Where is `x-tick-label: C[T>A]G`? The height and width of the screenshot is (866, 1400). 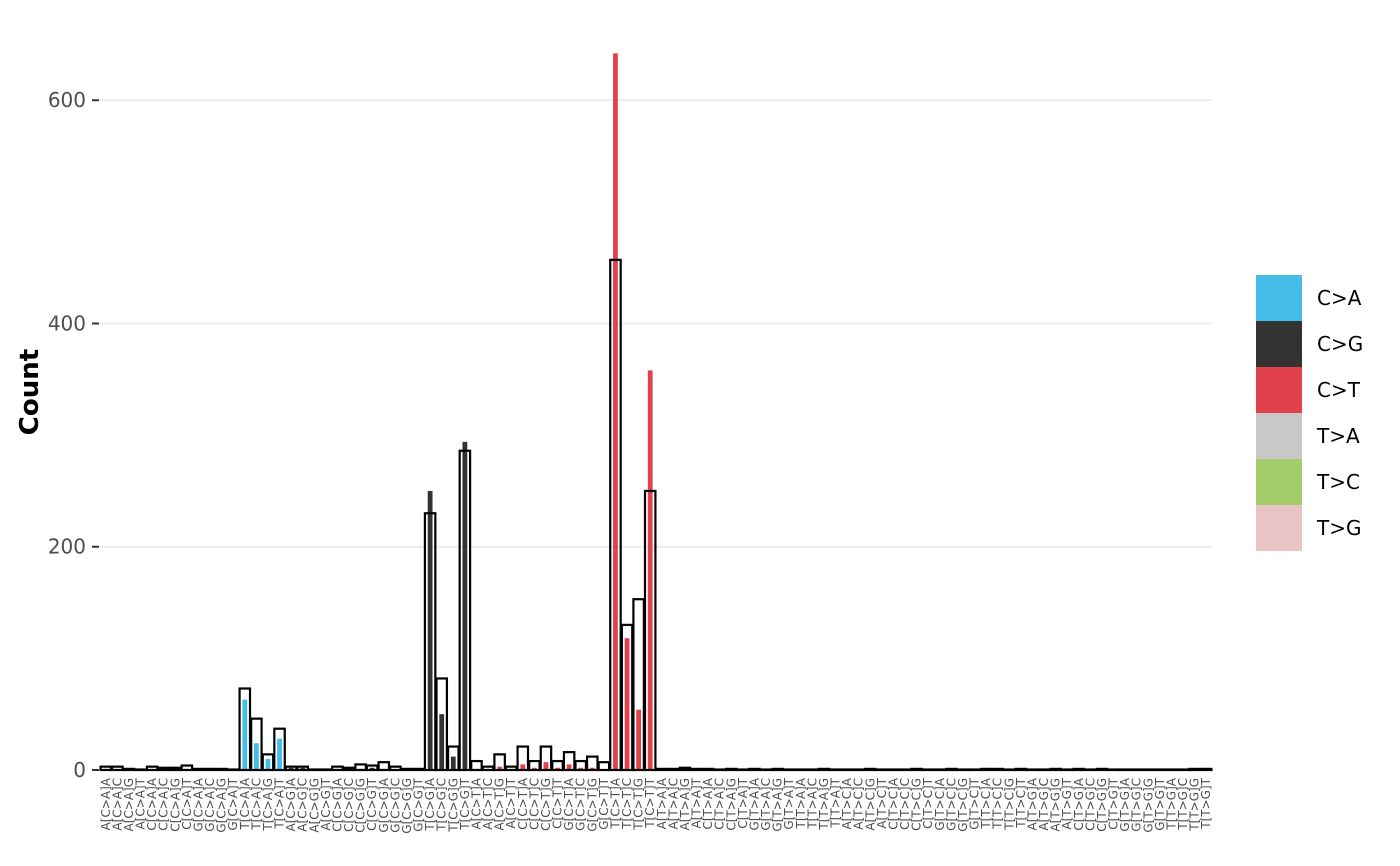
x-tick-label: C[T>A]G is located at coordinates (731, 804).